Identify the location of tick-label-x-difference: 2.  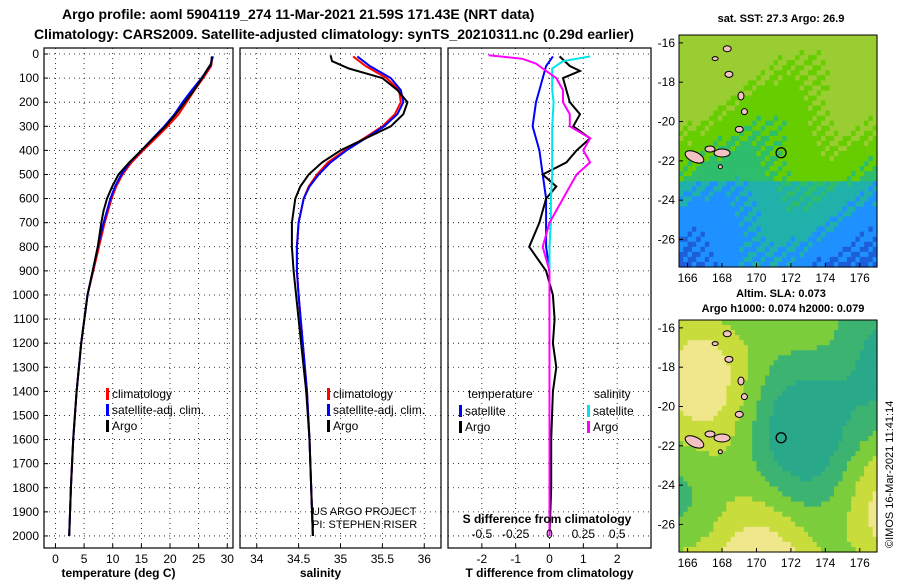
(617, 559).